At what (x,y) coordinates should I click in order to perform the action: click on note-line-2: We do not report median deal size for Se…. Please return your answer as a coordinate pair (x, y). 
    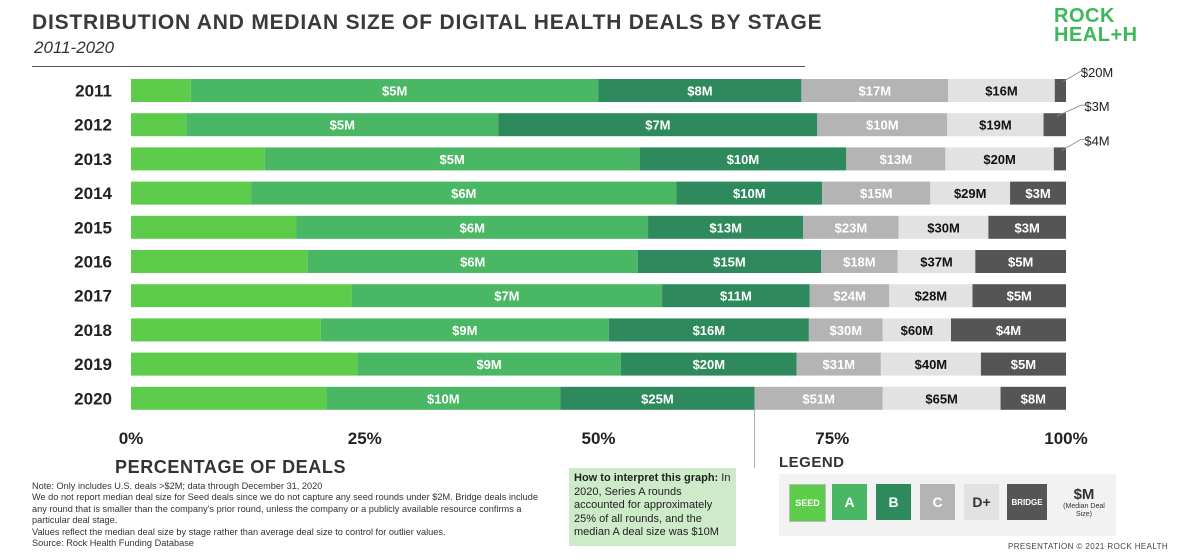
    Looking at the image, I should click on (285, 509).